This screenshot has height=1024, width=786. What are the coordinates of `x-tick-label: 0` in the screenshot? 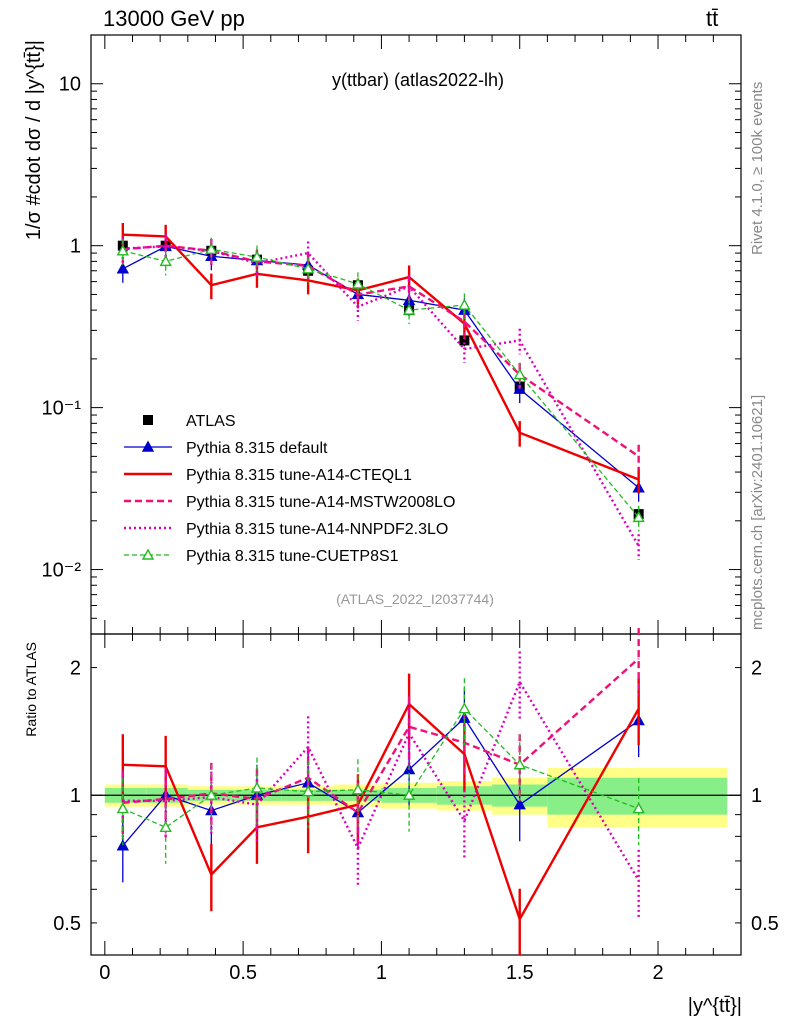 It's located at (104, 973).